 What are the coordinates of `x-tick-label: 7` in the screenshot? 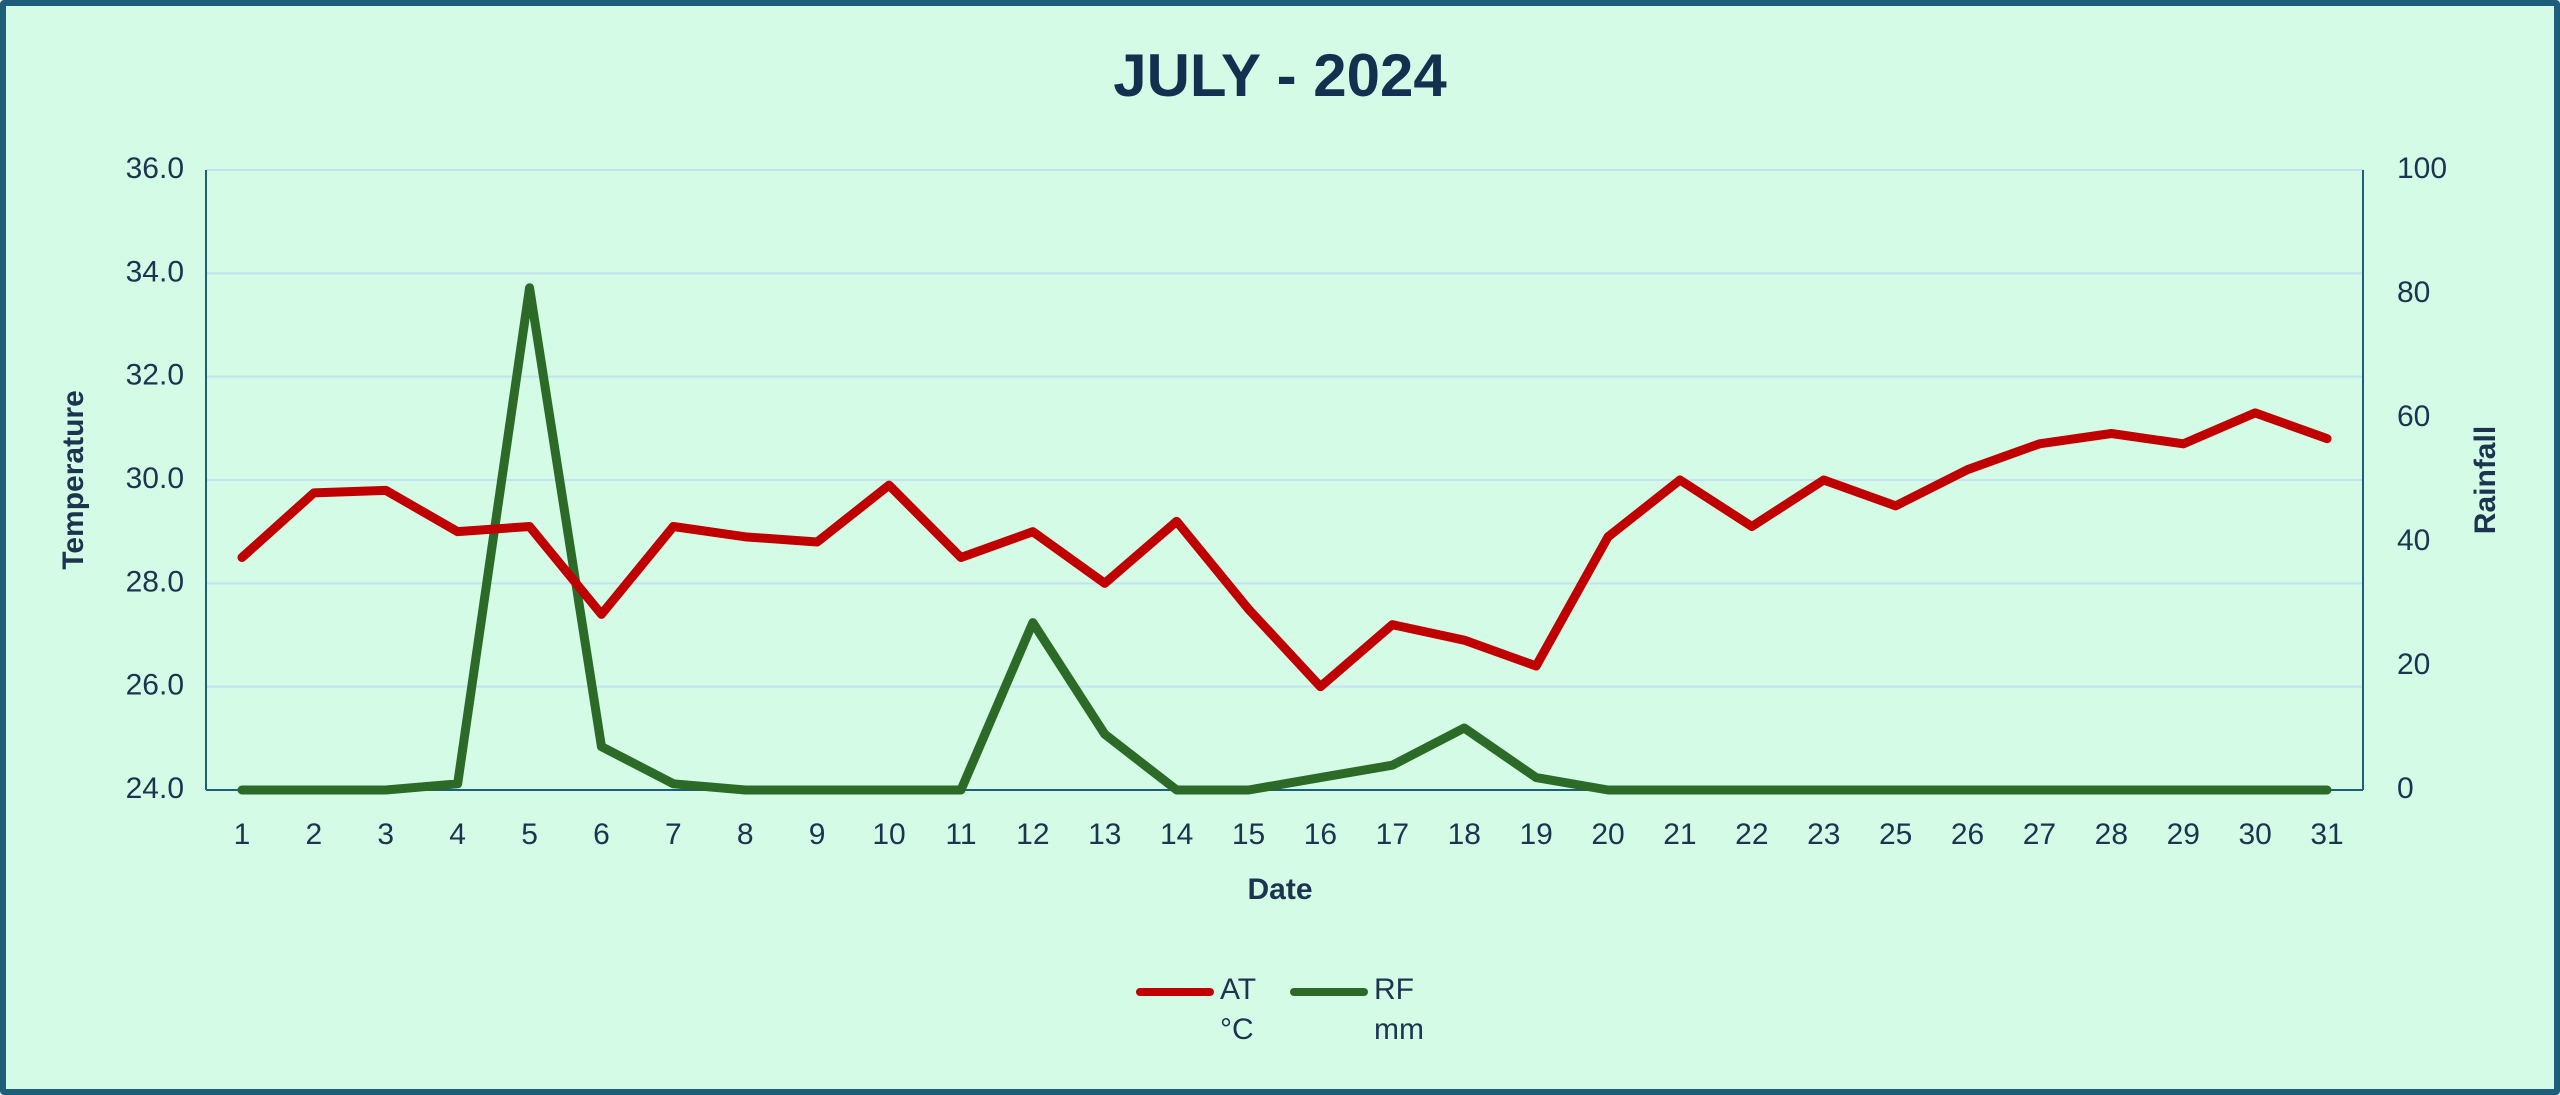 It's located at (673, 834).